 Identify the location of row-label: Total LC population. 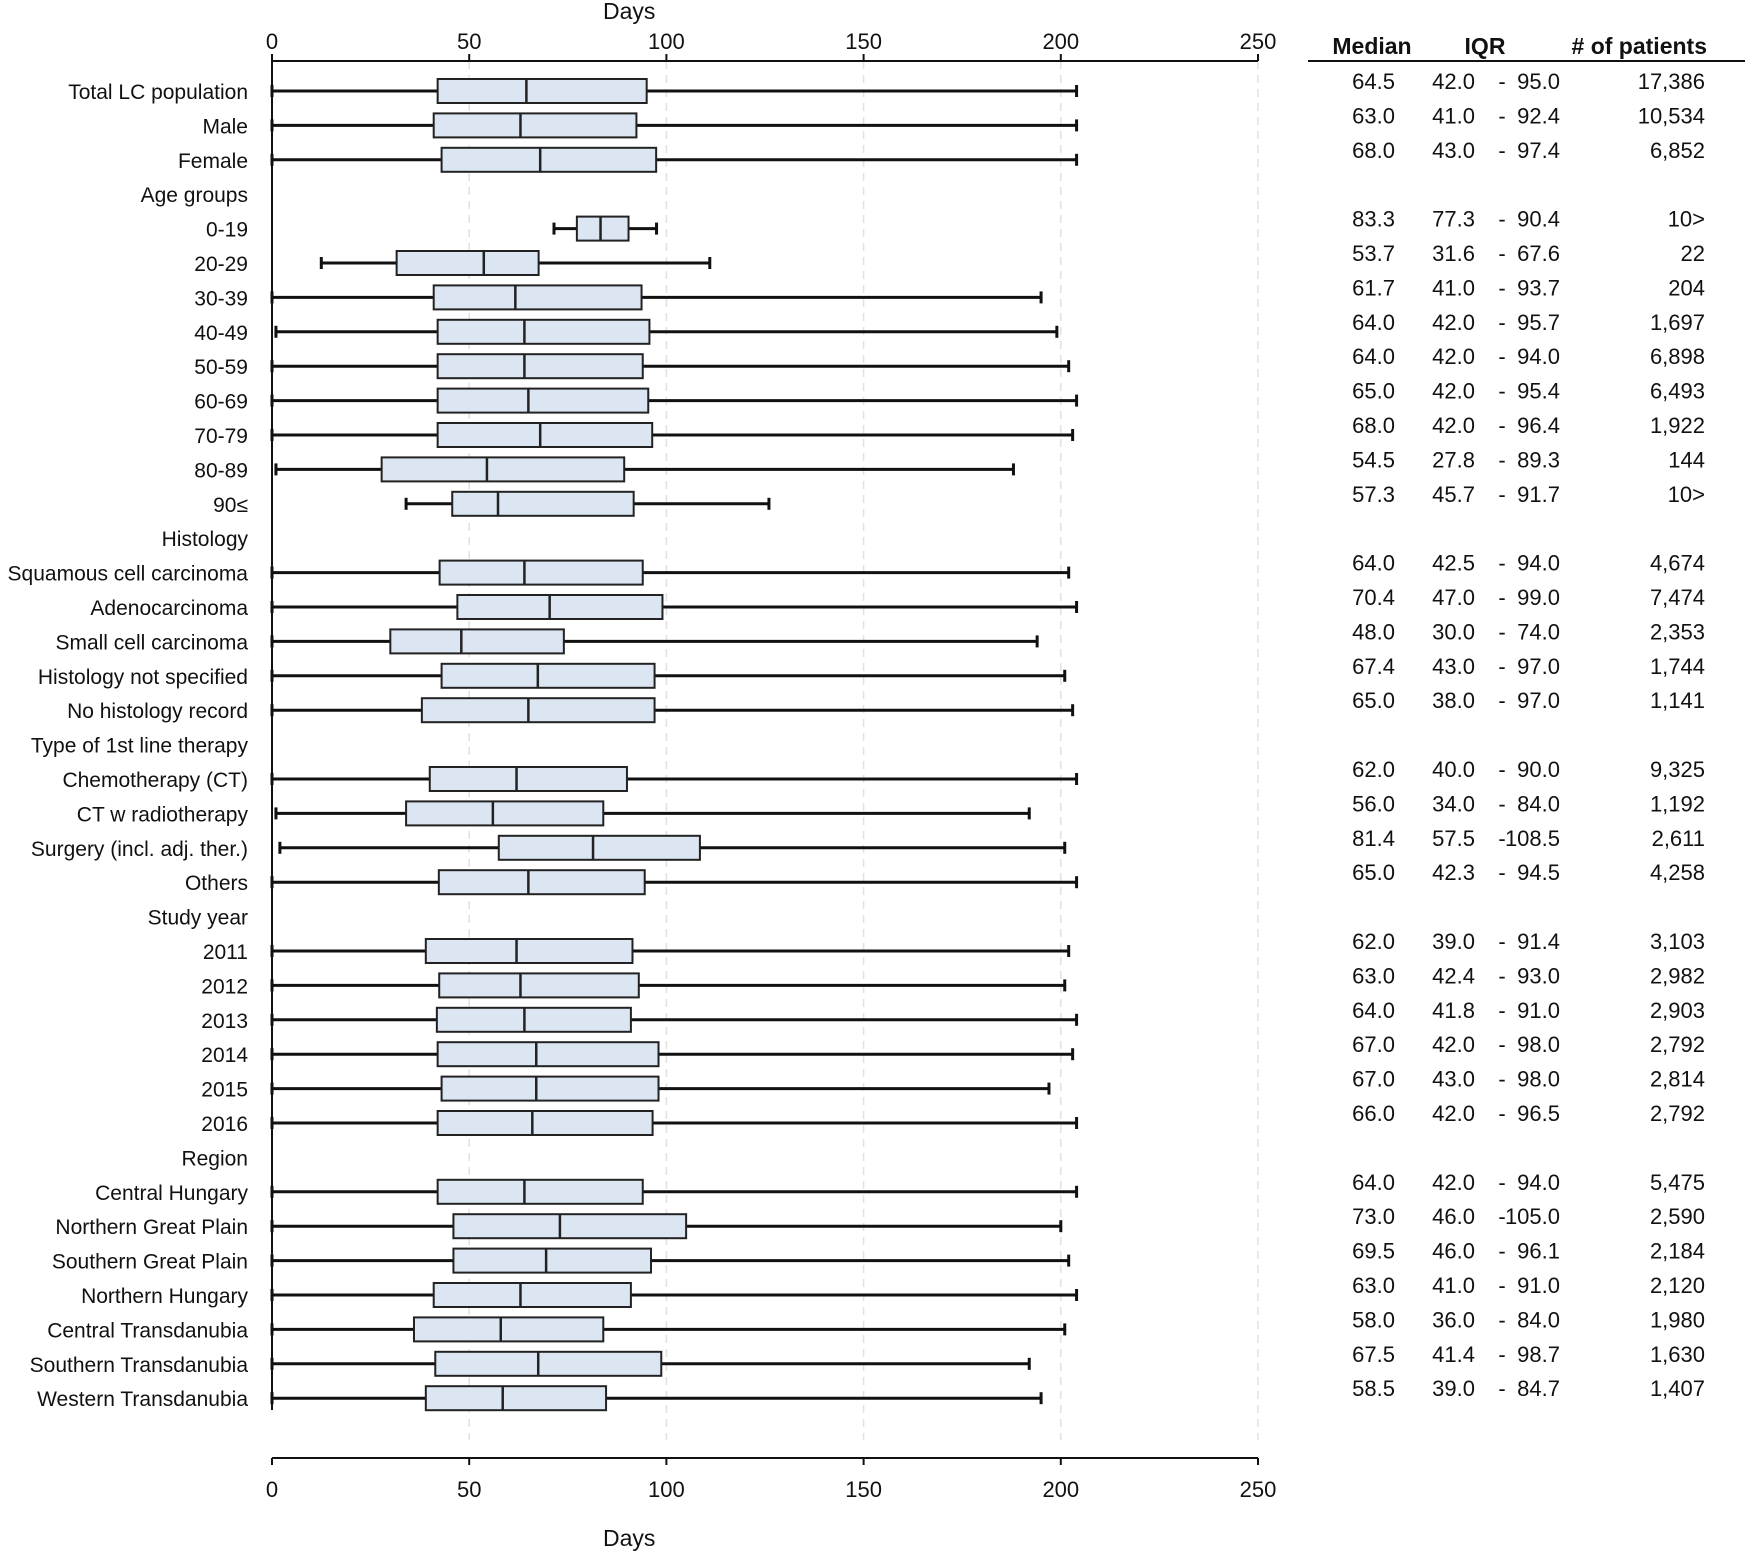
(158, 92).